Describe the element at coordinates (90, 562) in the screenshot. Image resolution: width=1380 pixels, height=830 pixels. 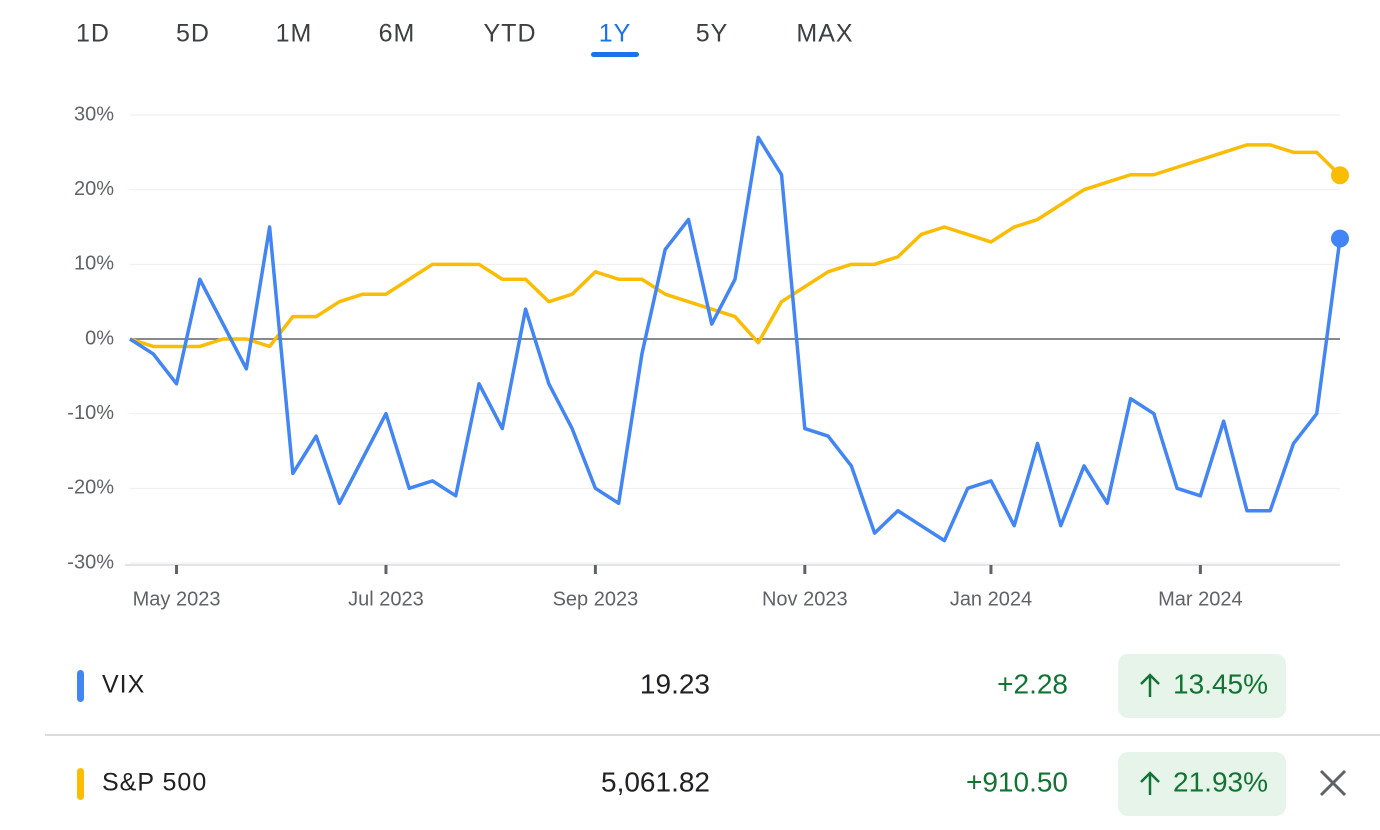
I see `y-tick-label: -30%` at that location.